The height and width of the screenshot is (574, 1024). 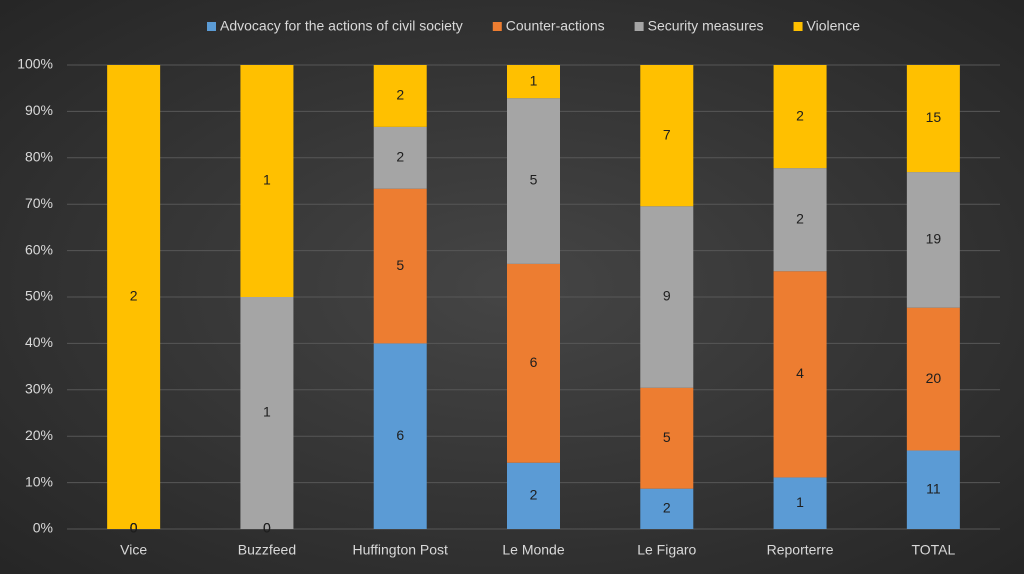 I want to click on y-tick-label: 30%, so click(x=39, y=389).